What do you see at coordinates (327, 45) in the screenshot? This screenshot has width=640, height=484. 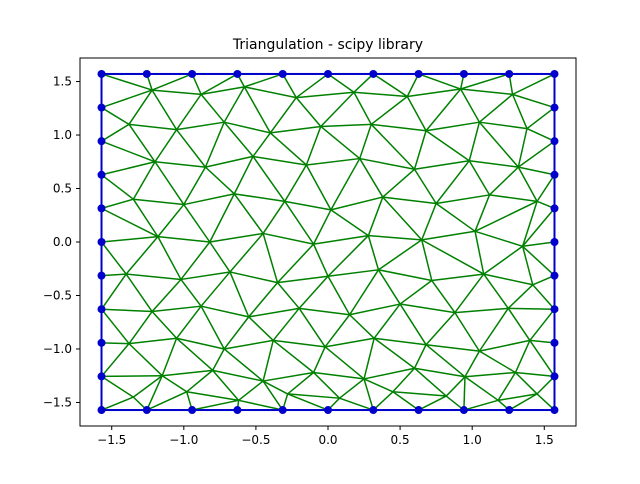 I see `chart-title: Triangulation - scipy library` at bounding box center [327, 45].